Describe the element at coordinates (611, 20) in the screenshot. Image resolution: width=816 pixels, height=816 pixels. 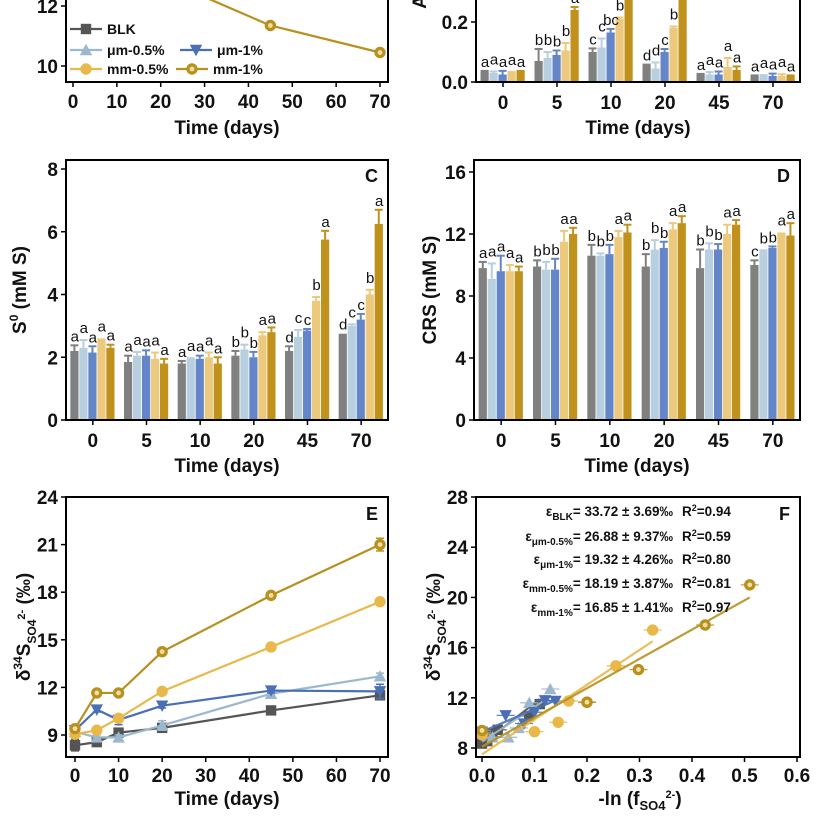
I see `significance-letter: bc` at that location.